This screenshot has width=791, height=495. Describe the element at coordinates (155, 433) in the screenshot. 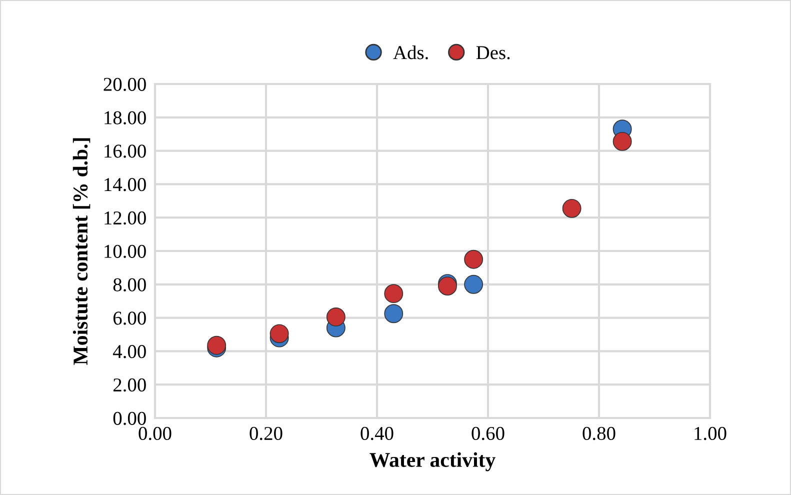

I see `x-tick-label: 0.00` at that location.